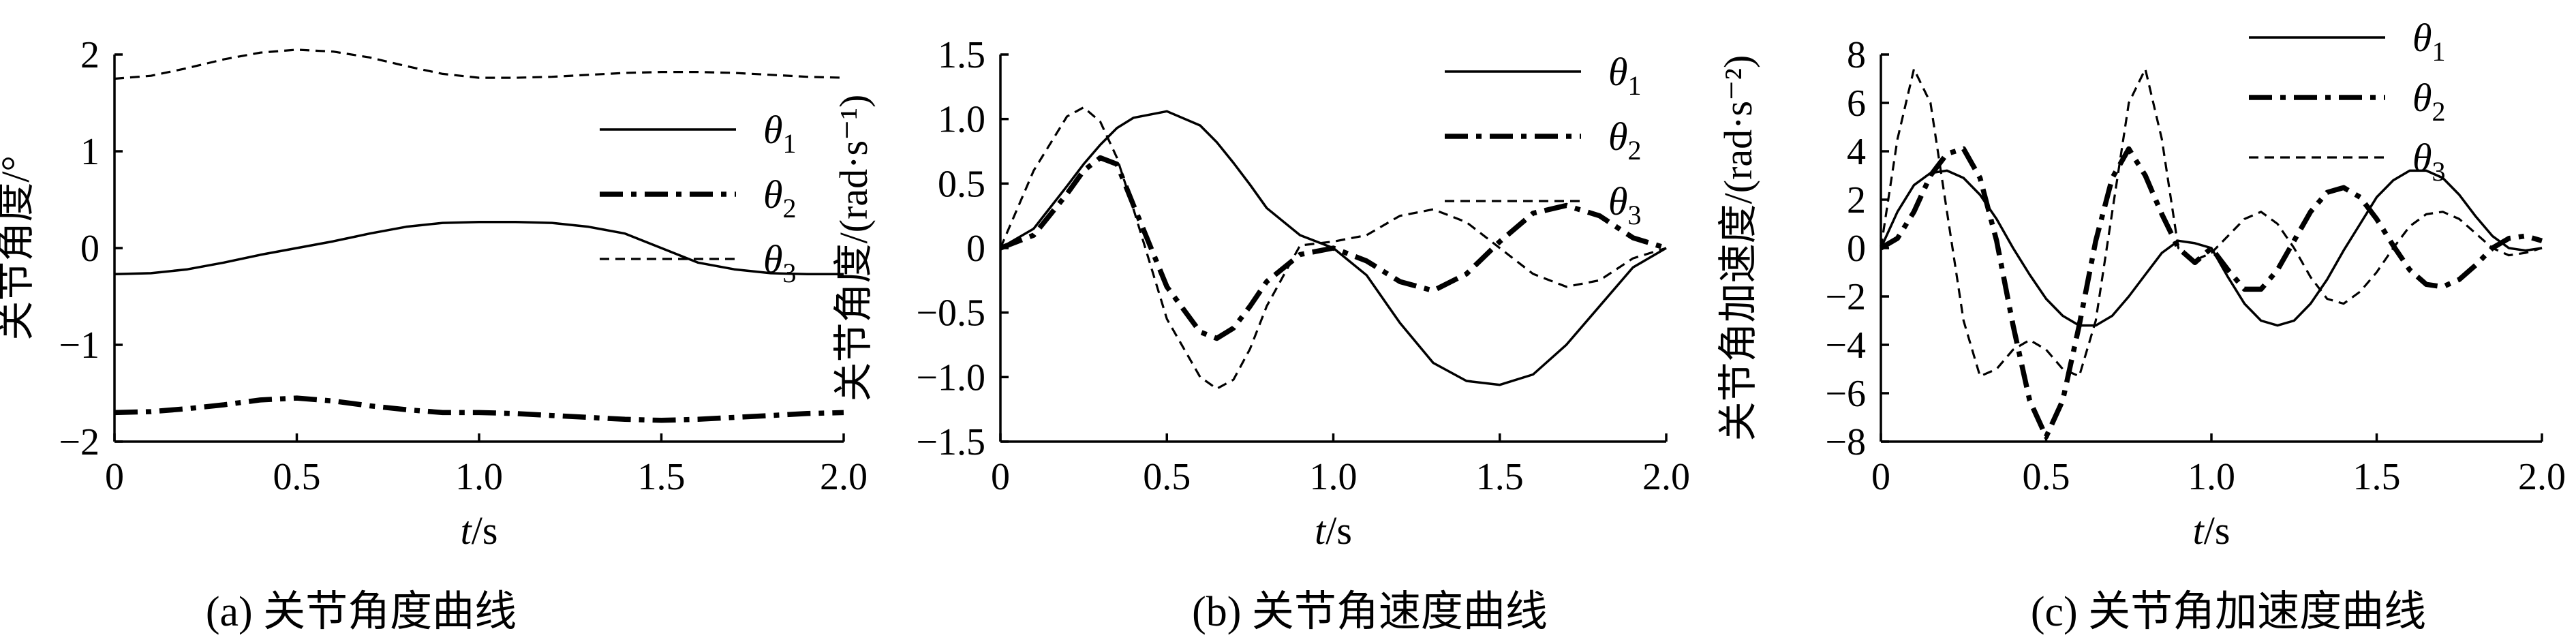  Describe the element at coordinates (950, 377) in the screenshot. I see `y-tick-label: −1.0` at that location.